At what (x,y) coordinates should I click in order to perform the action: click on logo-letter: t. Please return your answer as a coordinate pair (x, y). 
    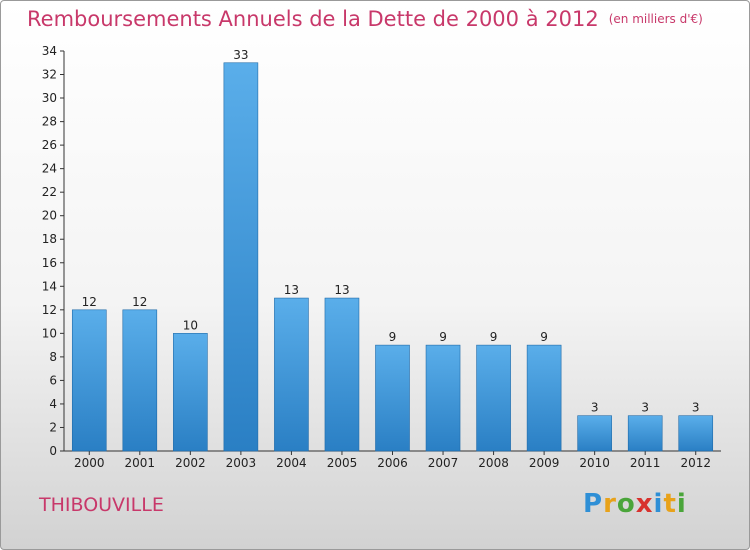
    Looking at the image, I should click on (670, 504).